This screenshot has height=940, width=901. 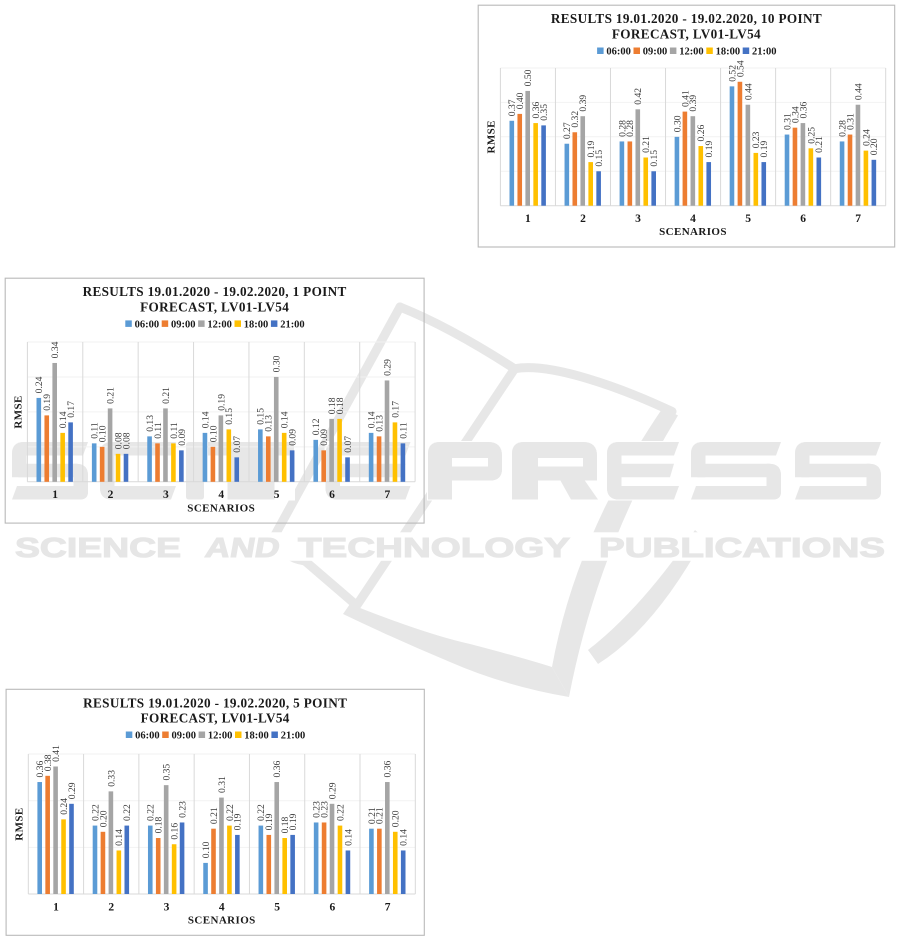 What do you see at coordinates (732, 73) in the screenshot?
I see `svg-text: 0.52` at bounding box center [732, 73].